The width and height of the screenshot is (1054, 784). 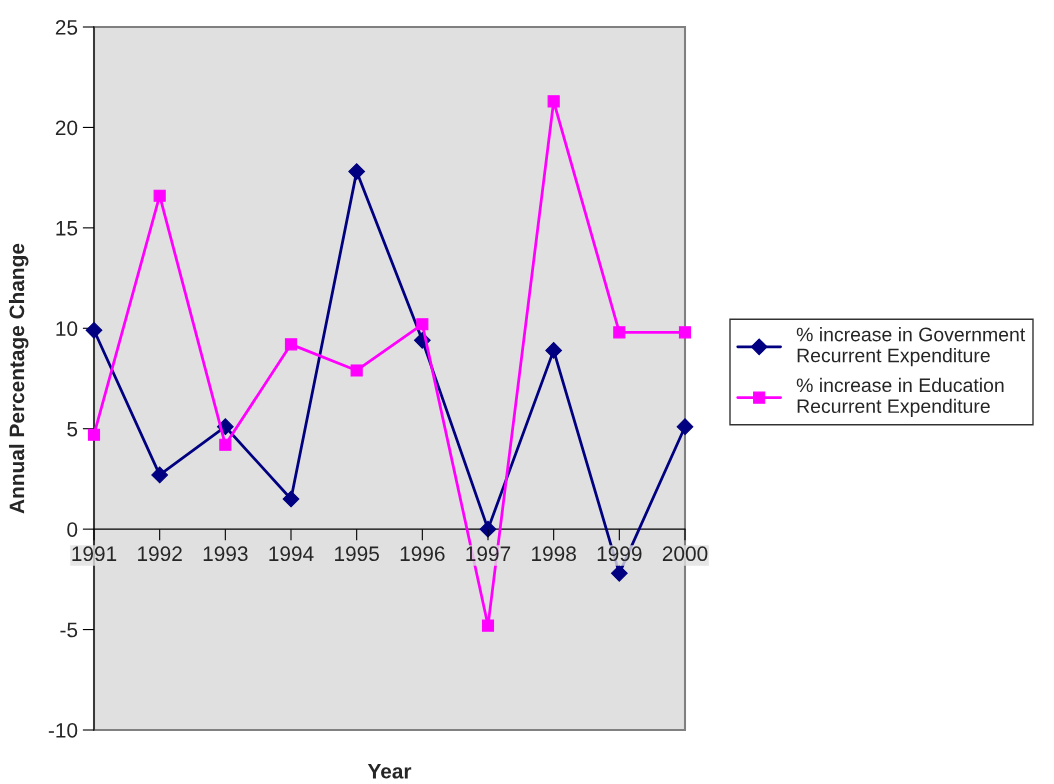 What do you see at coordinates (66, 128) in the screenshot?
I see `y-tick-label: 20` at bounding box center [66, 128].